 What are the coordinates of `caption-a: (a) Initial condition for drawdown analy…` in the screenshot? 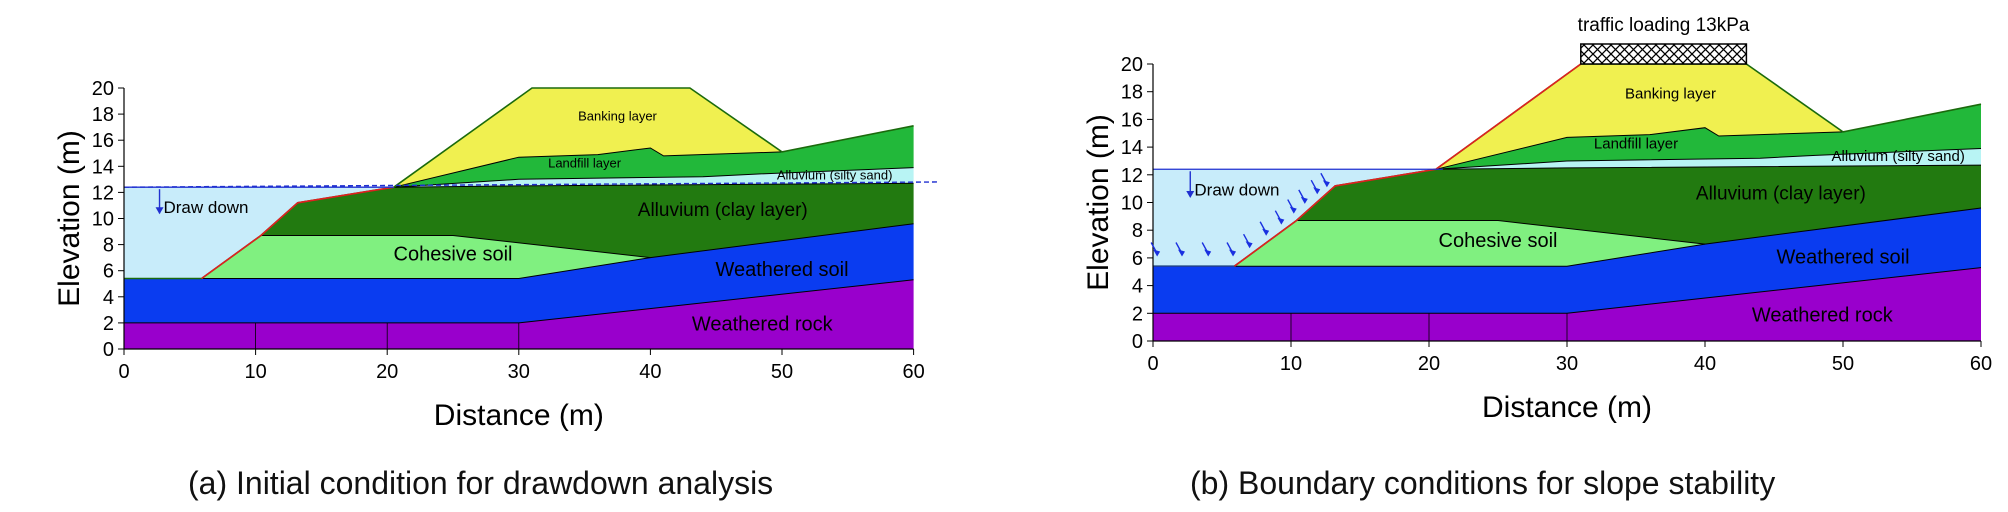 It's located at (481, 483).